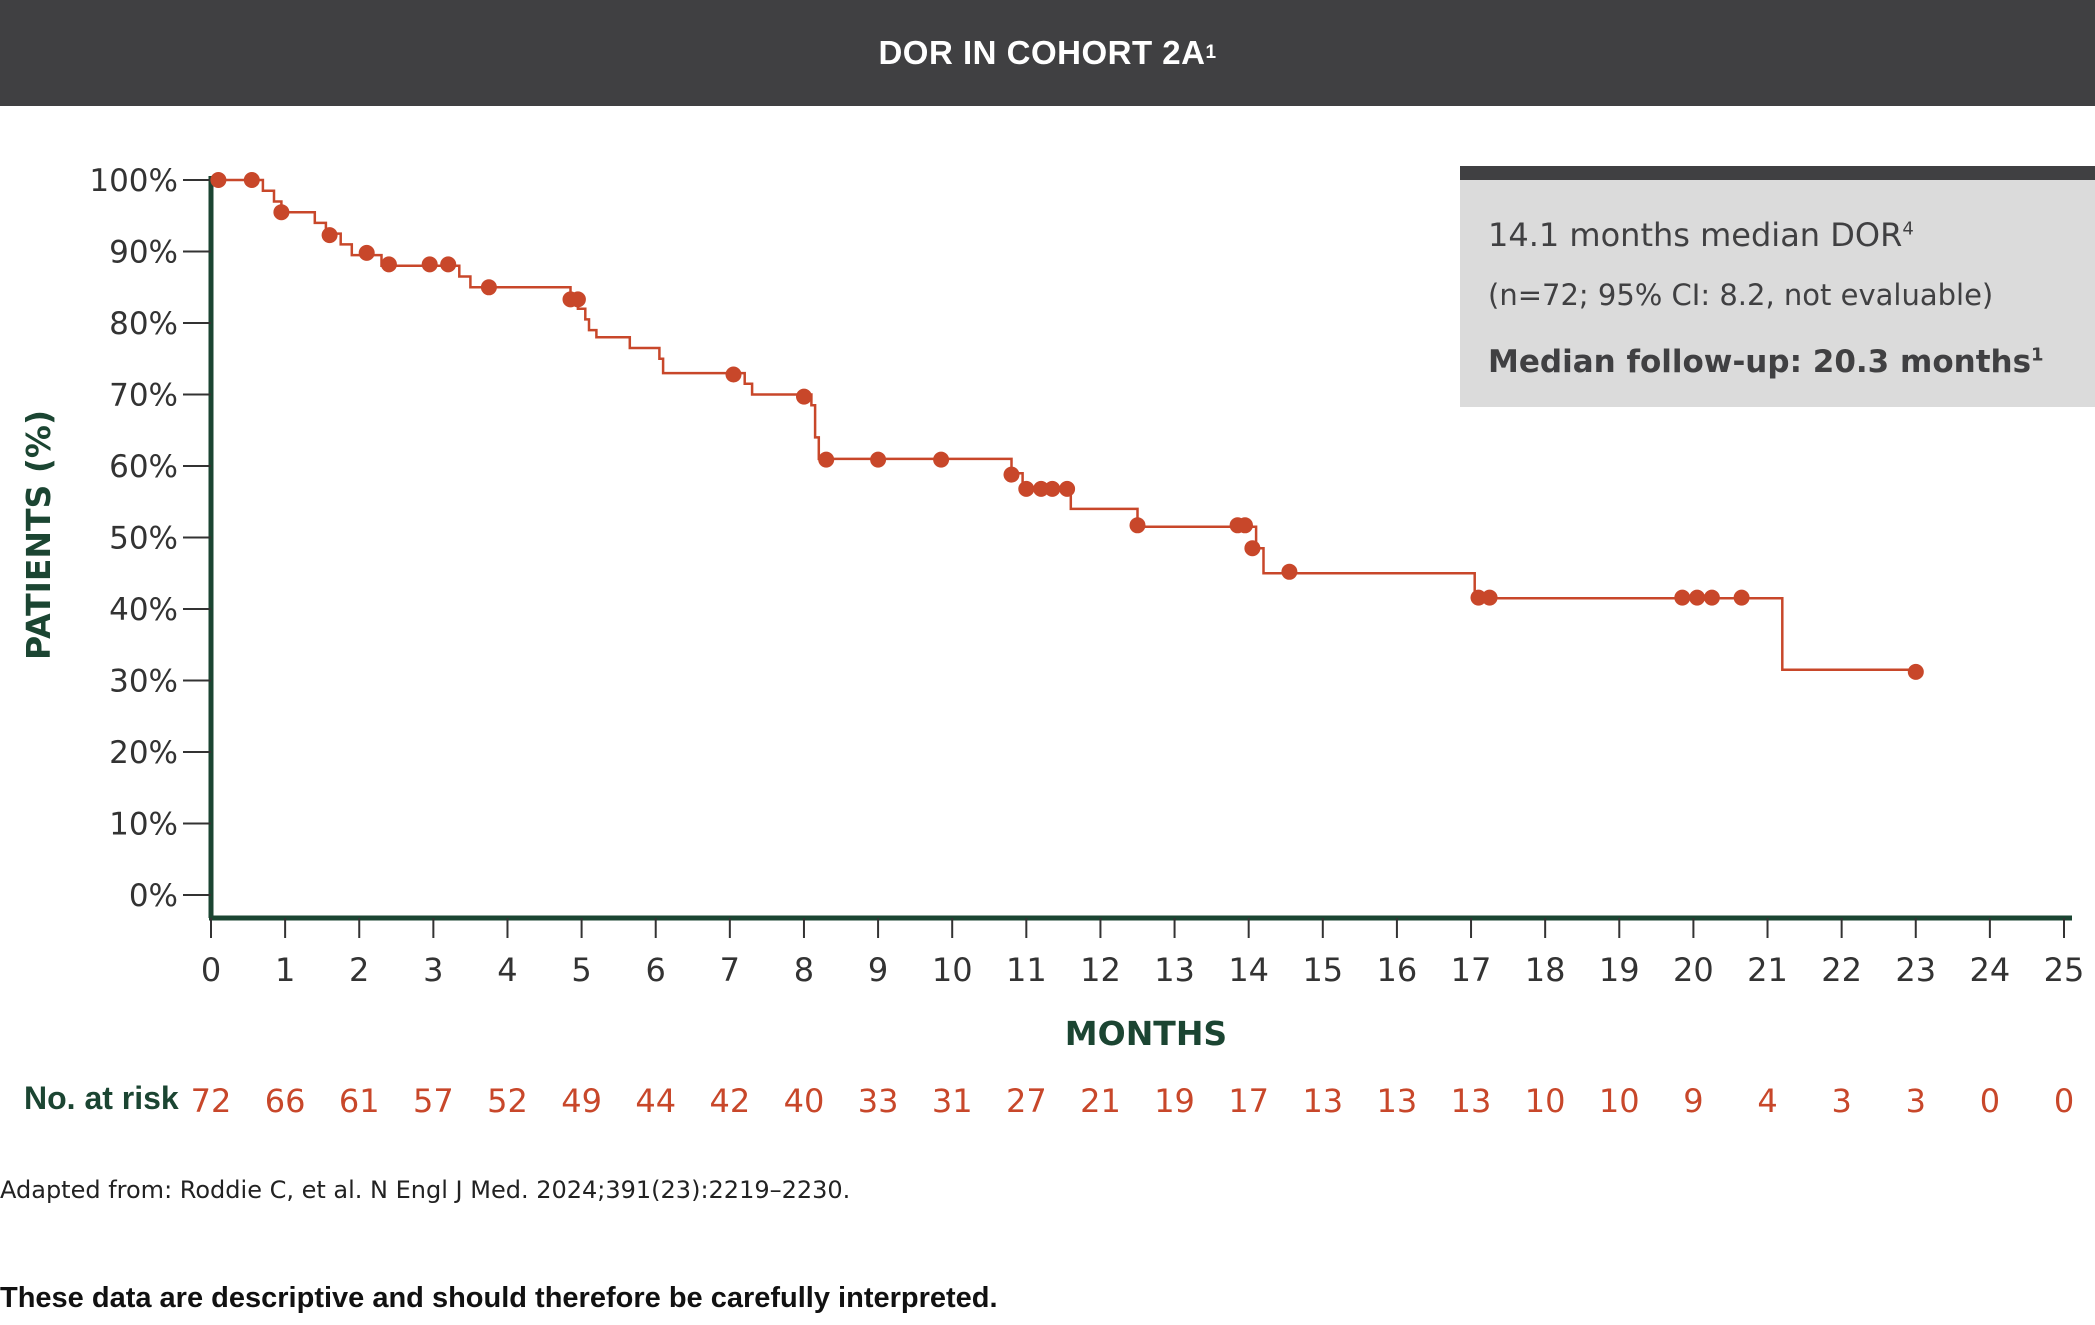 This screenshot has height=1325, width=2095. What do you see at coordinates (285, 1101) in the screenshot?
I see `risk-value: 66` at bounding box center [285, 1101].